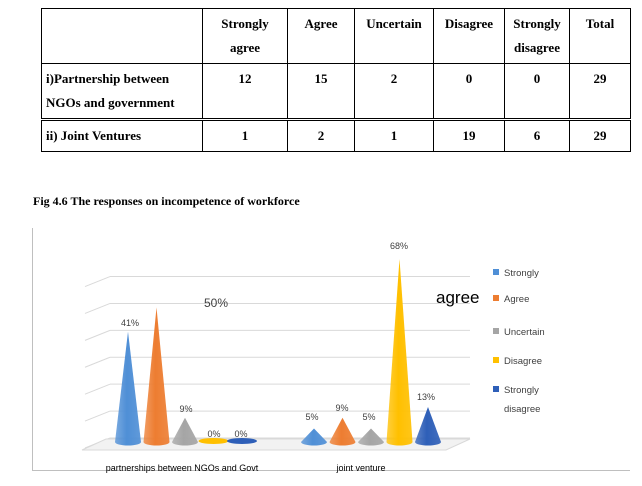  Describe the element at coordinates (321, 92) in the screenshot. I see `table-cell: 15` at that location.